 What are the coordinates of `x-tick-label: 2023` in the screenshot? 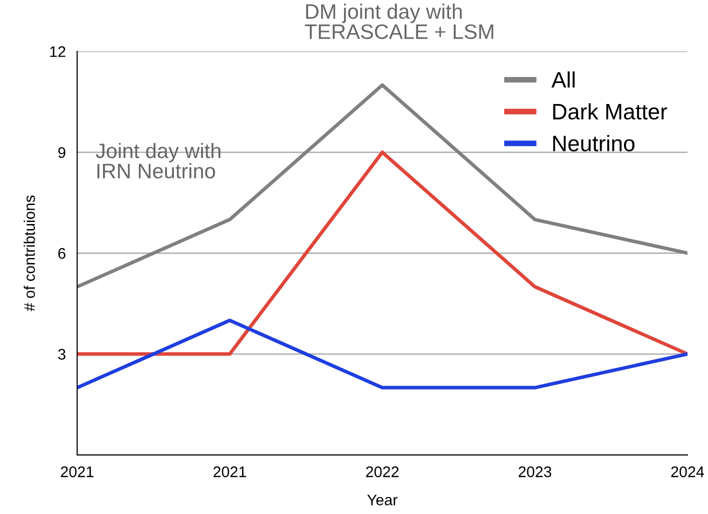 It's located at (535, 472).